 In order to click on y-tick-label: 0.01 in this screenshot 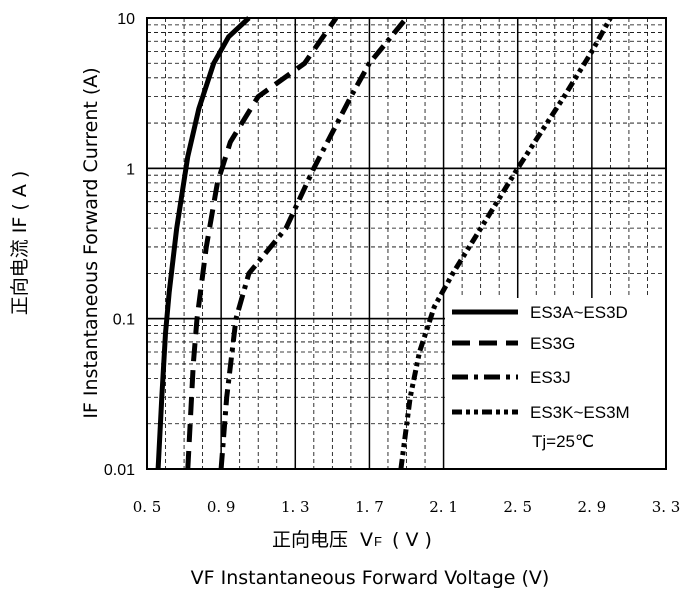, I will do `click(119, 470)`.